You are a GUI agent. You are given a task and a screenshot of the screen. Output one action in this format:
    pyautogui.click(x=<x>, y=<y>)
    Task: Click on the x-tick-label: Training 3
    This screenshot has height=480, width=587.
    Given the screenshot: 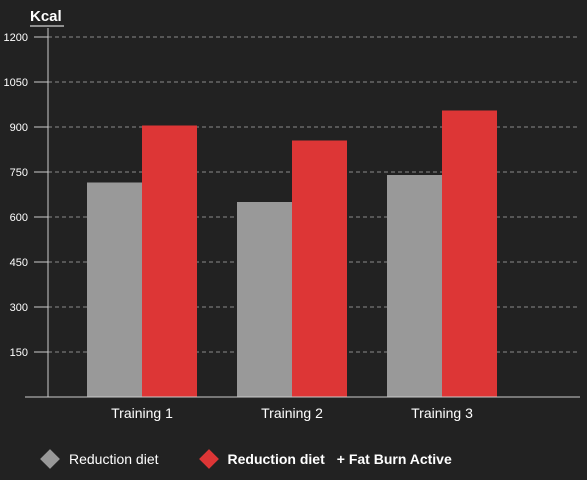 What is the action you would take?
    pyautogui.click(x=442, y=413)
    